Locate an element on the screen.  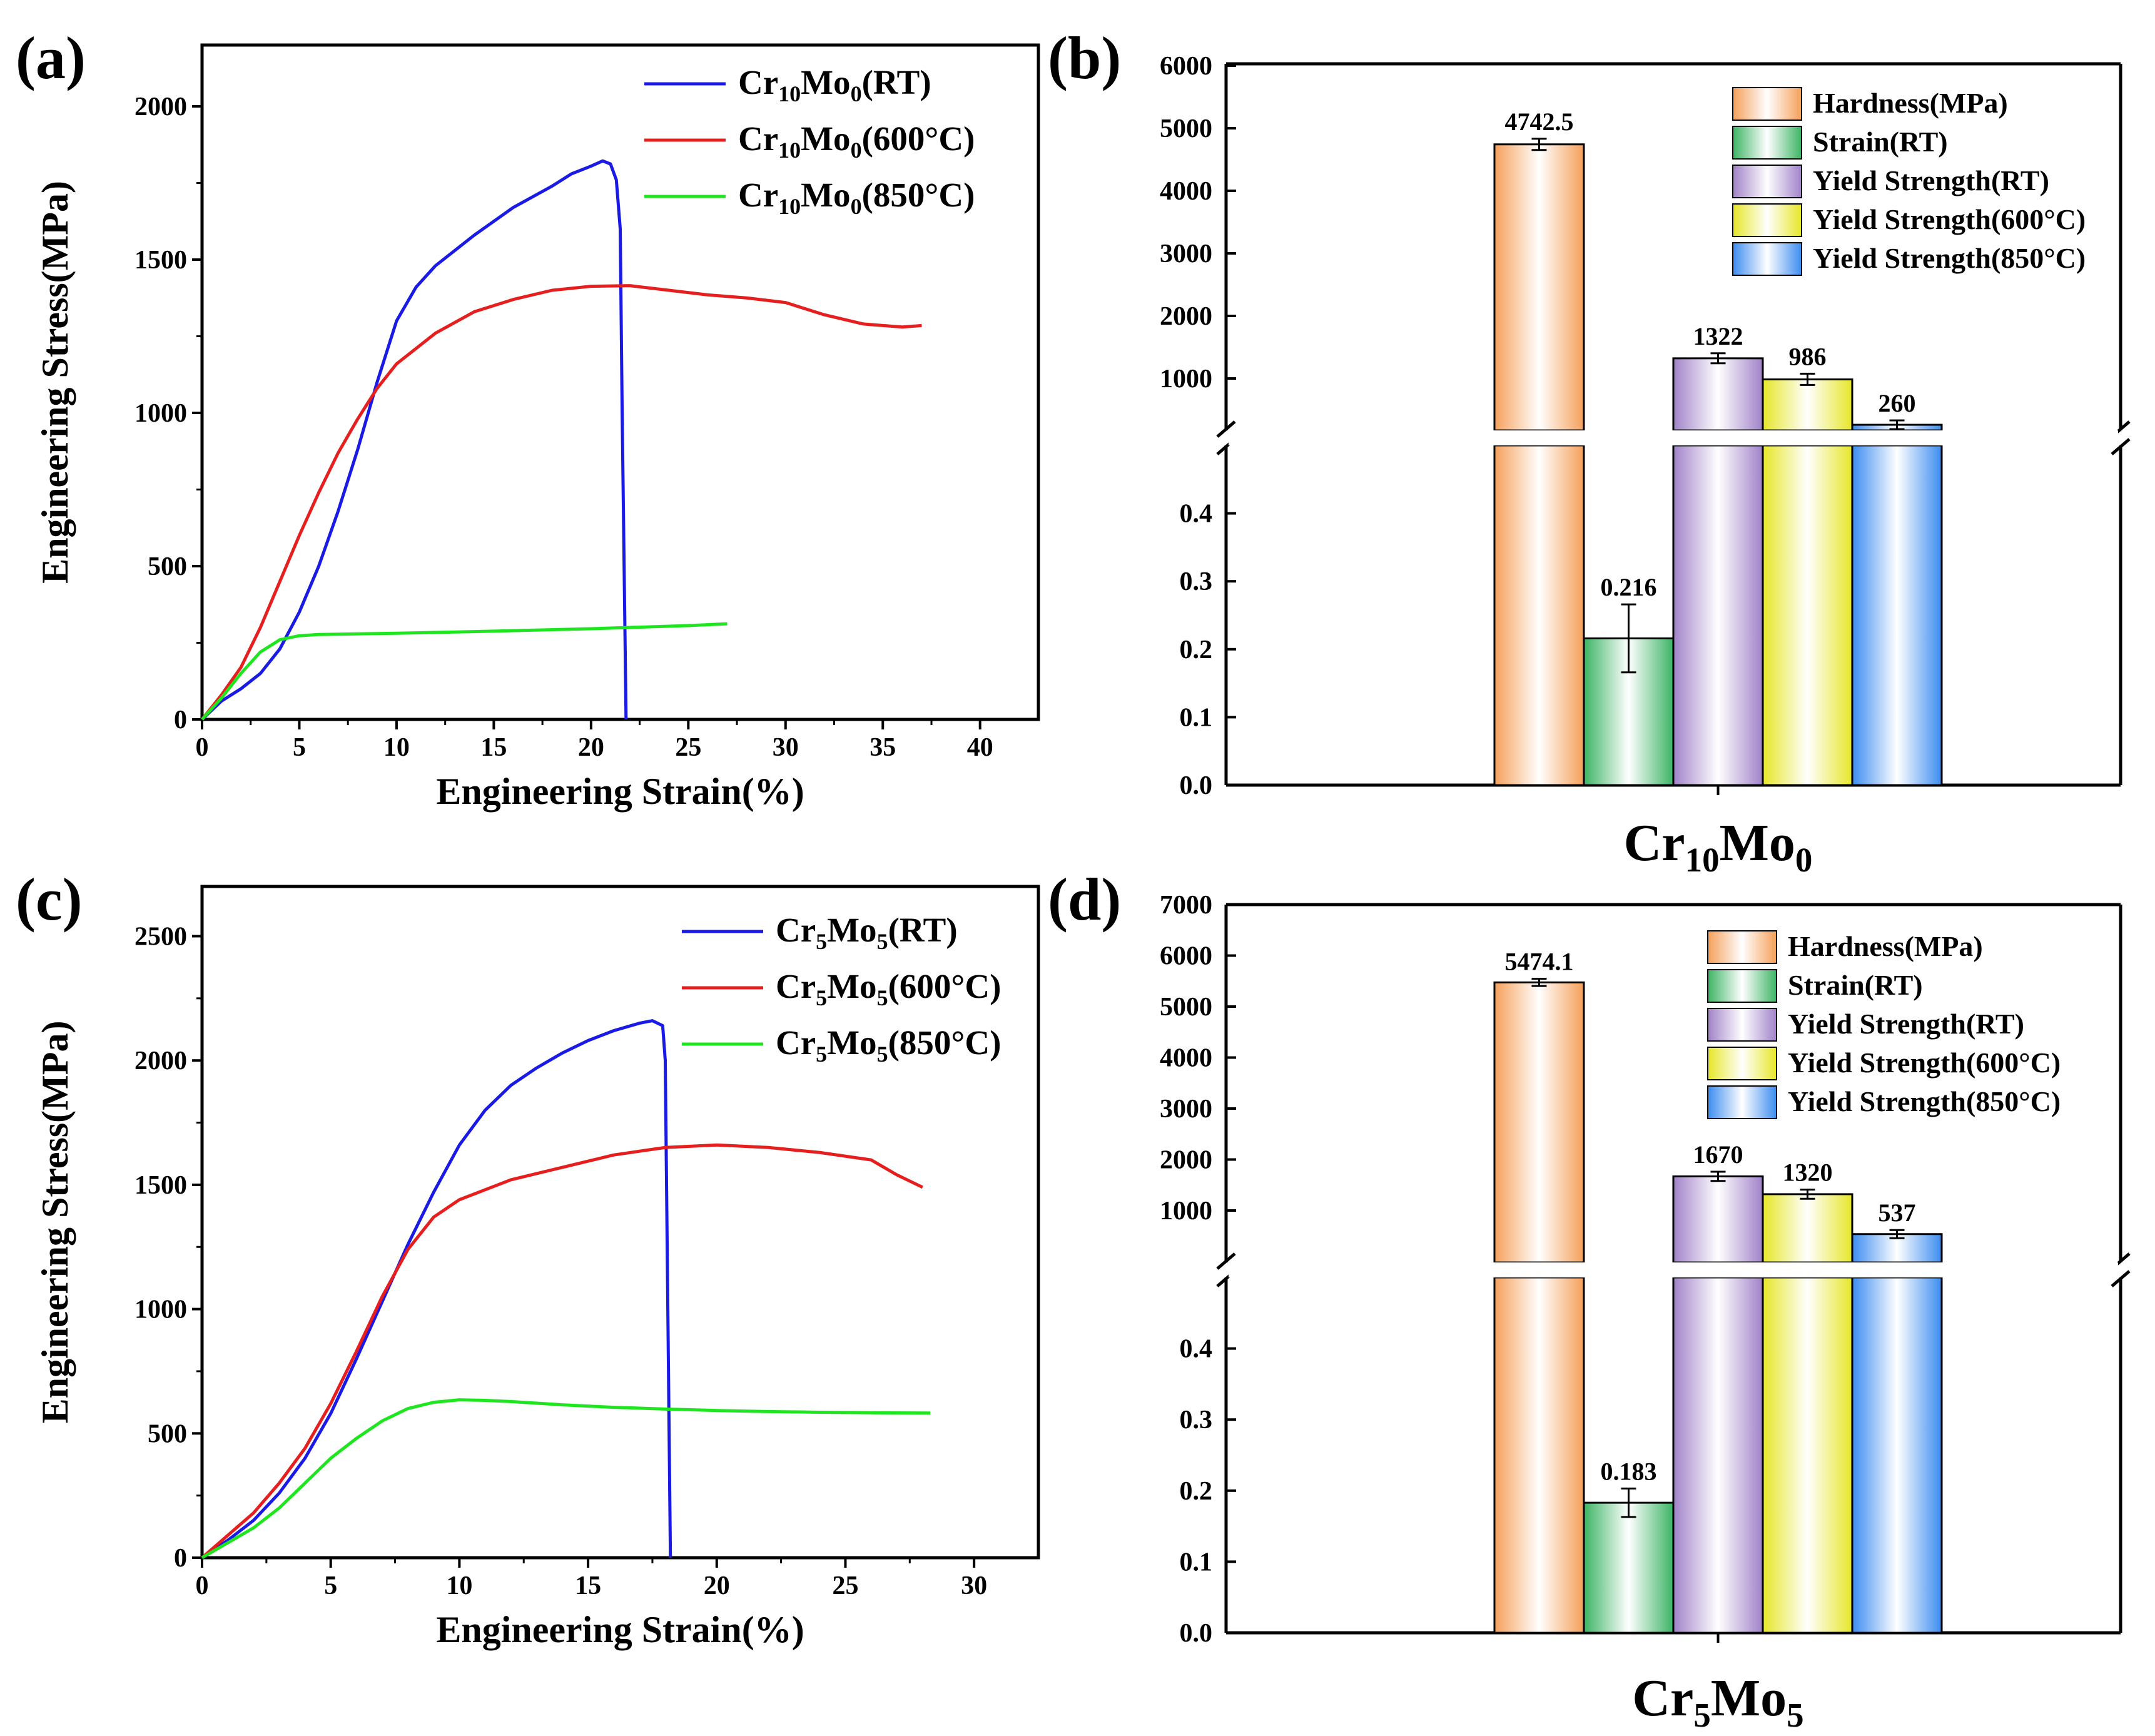
legend-label: Cr10Mo0(850°C) is located at coordinates (856, 198).